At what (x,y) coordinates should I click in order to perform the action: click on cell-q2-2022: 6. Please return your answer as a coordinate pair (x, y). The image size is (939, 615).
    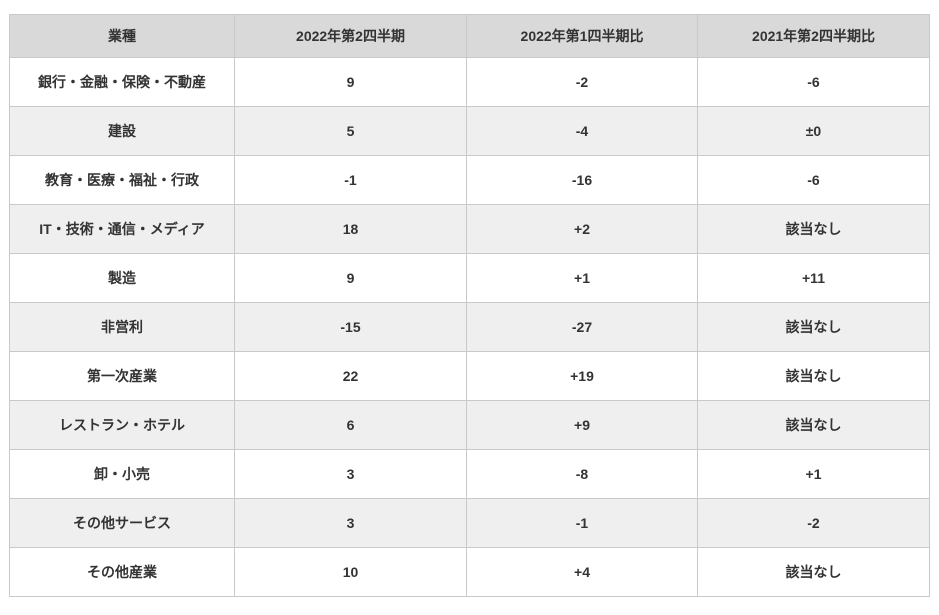
    Looking at the image, I should click on (350, 425).